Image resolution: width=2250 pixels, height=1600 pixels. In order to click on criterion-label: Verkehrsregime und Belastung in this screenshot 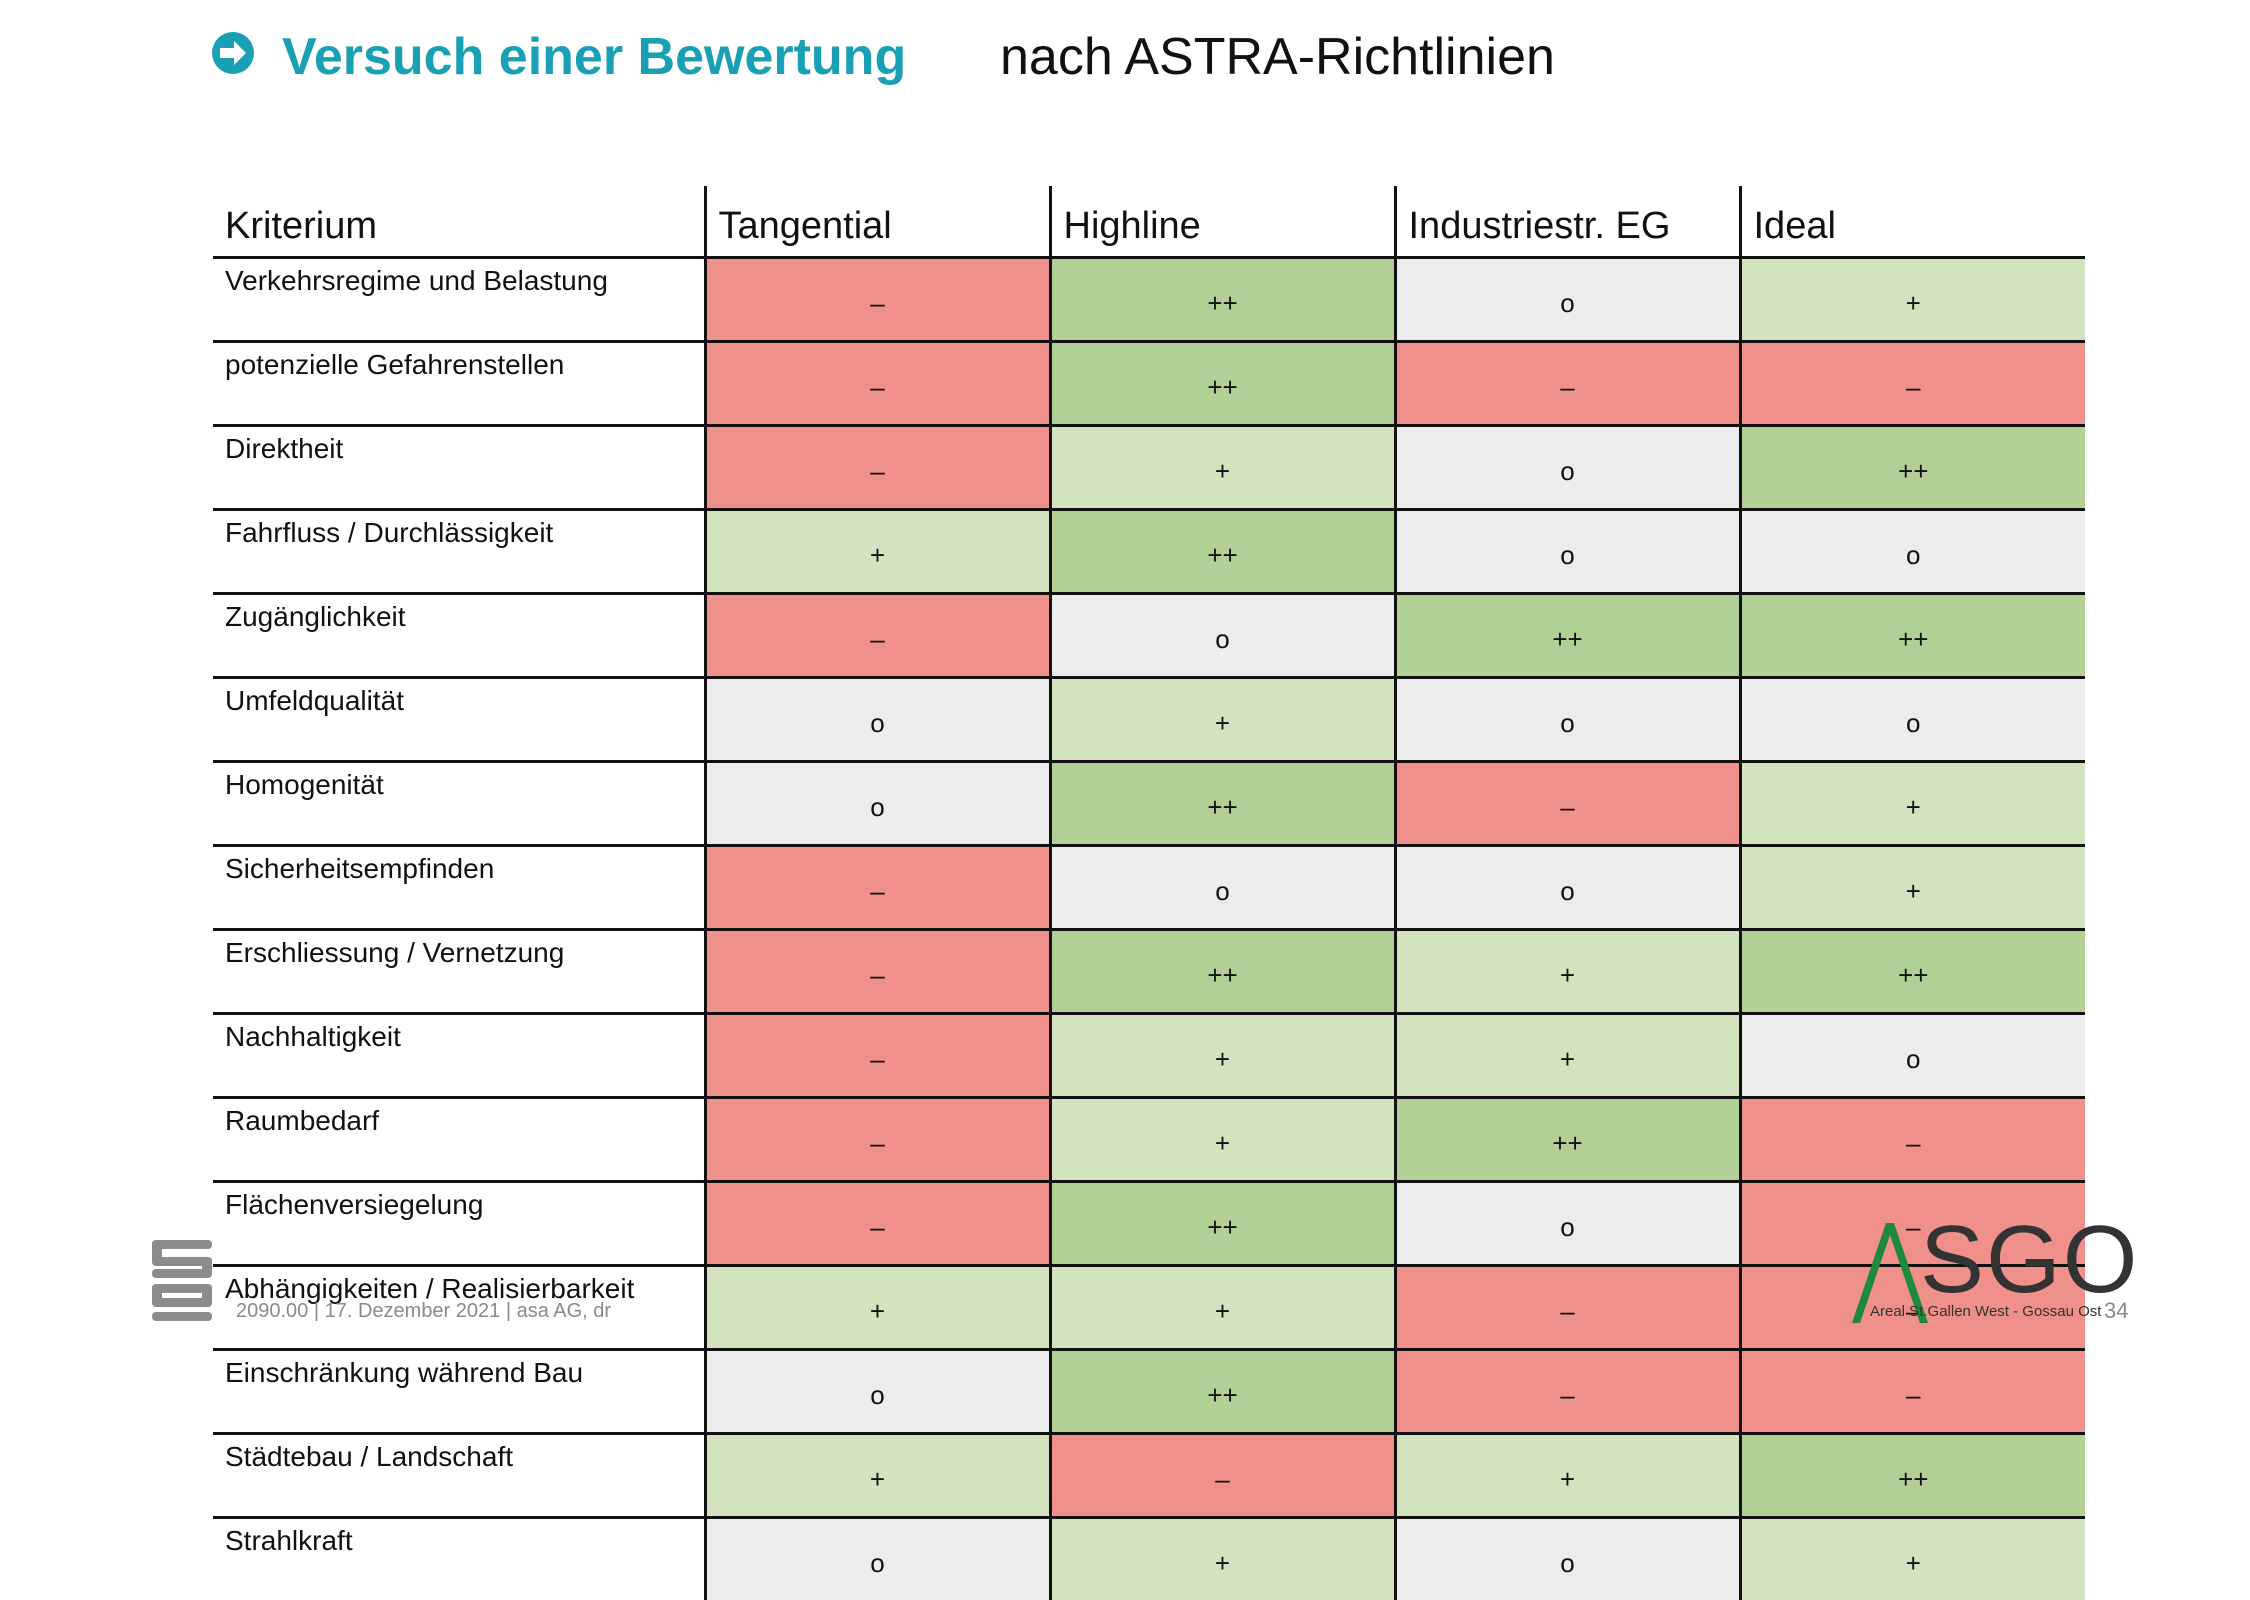, I will do `click(459, 300)`.